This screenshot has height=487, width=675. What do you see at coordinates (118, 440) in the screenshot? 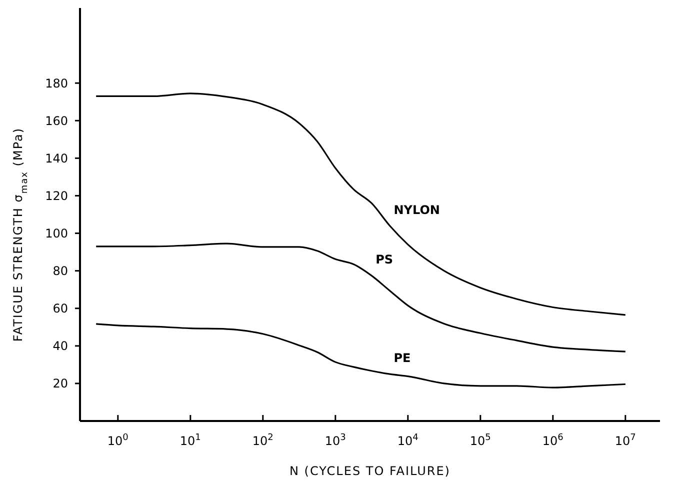
I see `x-tick-label: 10$^{0}$` at bounding box center [118, 440].